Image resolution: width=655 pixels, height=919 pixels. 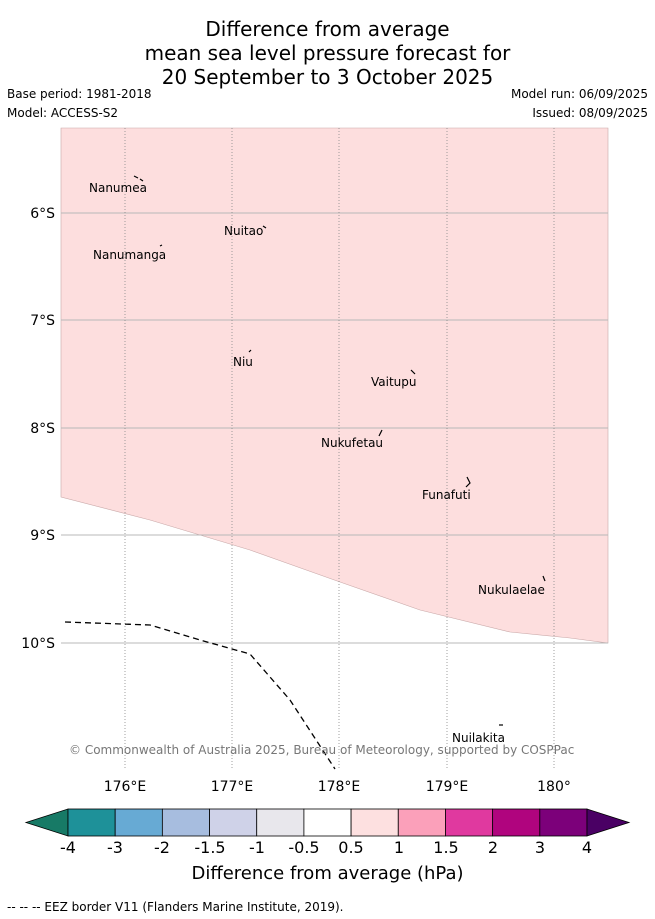 I want to click on colorbar-tick-label: 1, so click(x=399, y=847).